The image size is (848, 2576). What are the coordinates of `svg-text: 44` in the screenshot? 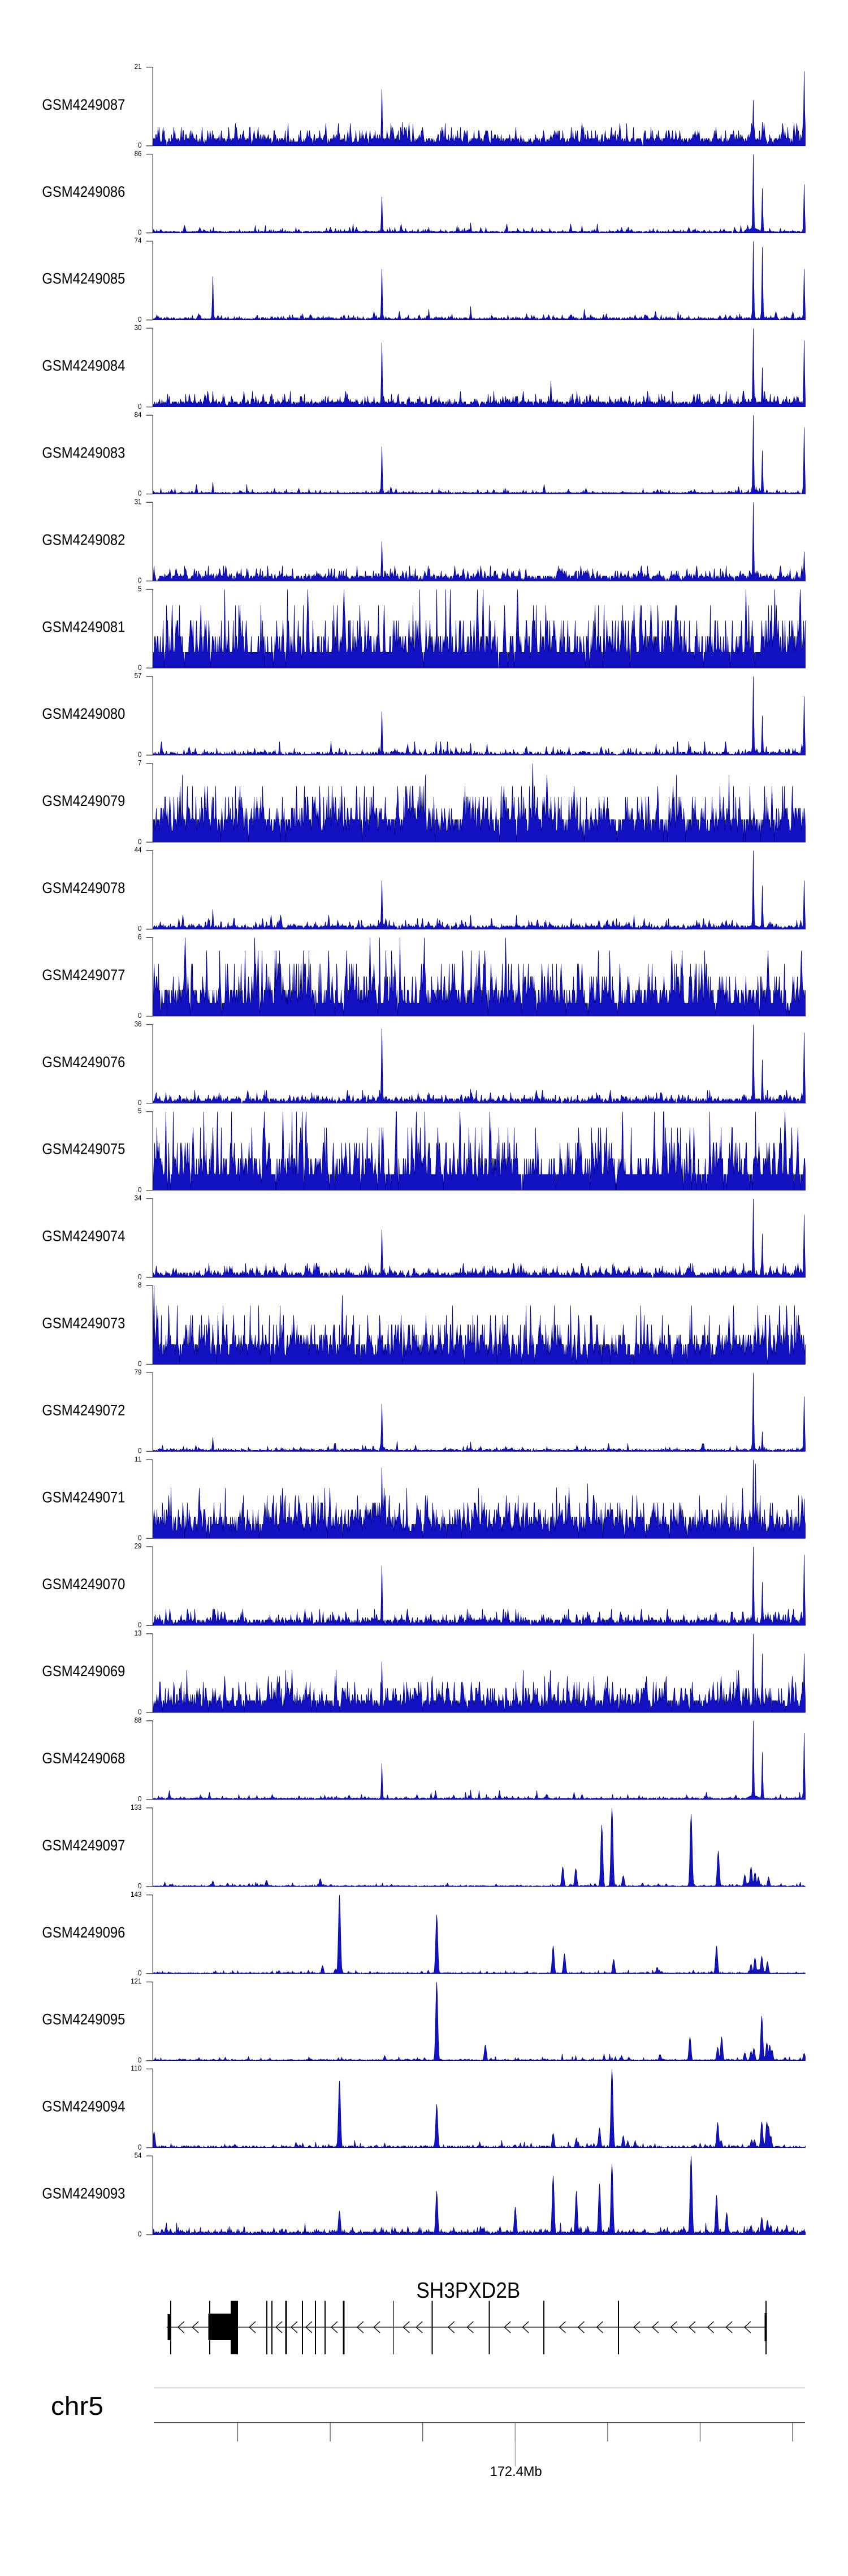 It's located at (138, 850).